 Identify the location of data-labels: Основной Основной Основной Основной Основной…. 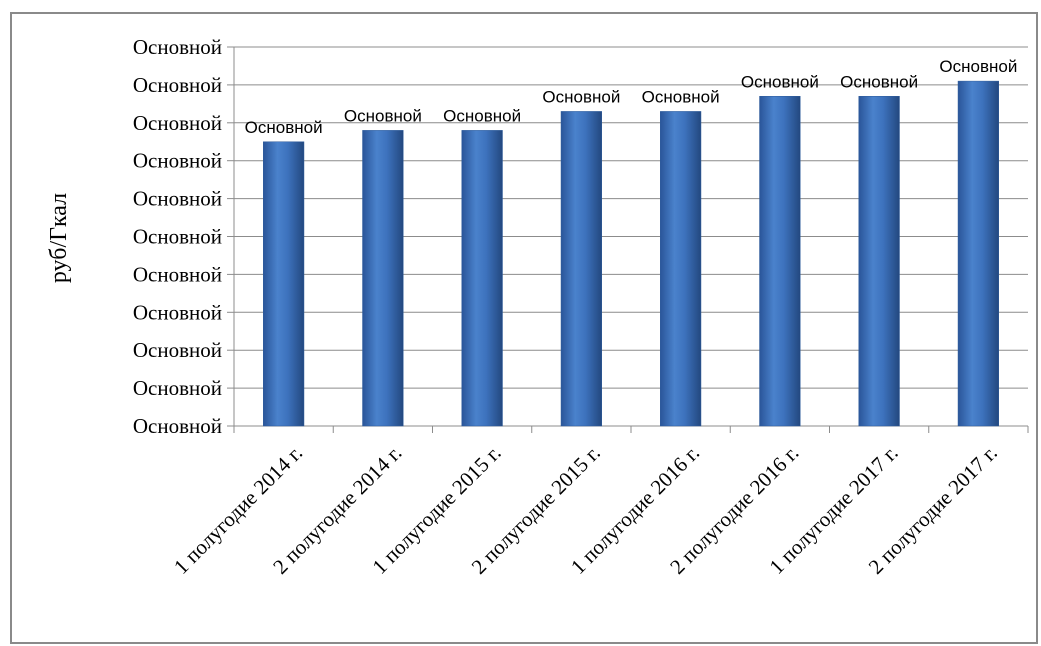
(631, 97).